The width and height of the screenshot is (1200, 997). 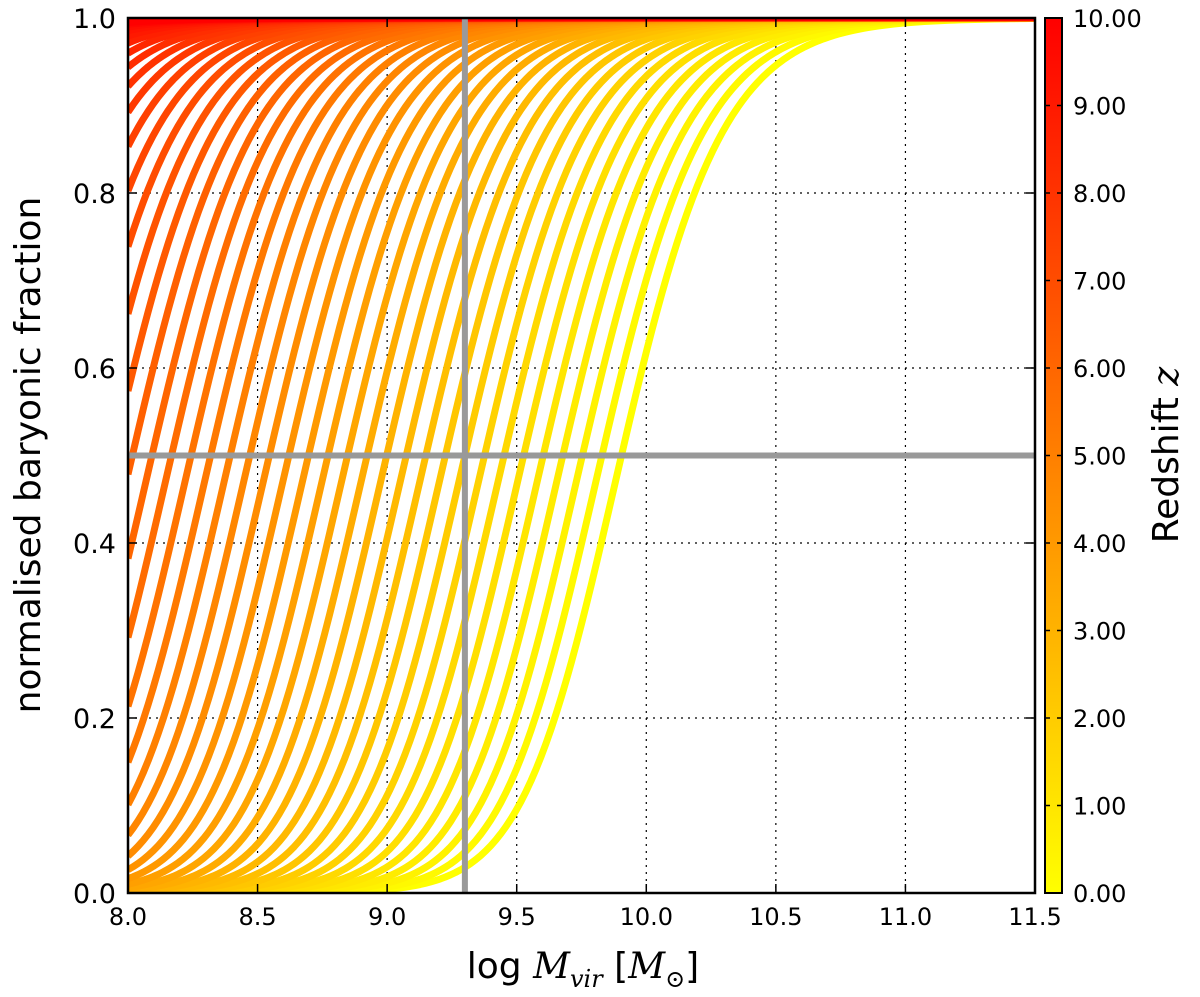 I want to click on colorbar-tick-label: 4.00, so click(x=1099, y=544).